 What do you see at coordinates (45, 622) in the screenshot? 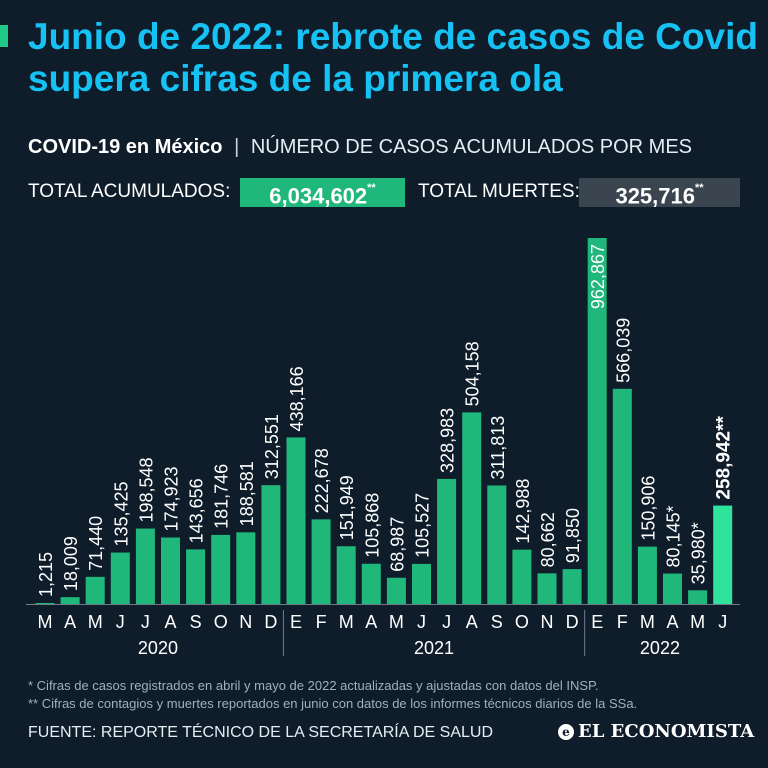
I see `month-tick-0: M` at bounding box center [45, 622].